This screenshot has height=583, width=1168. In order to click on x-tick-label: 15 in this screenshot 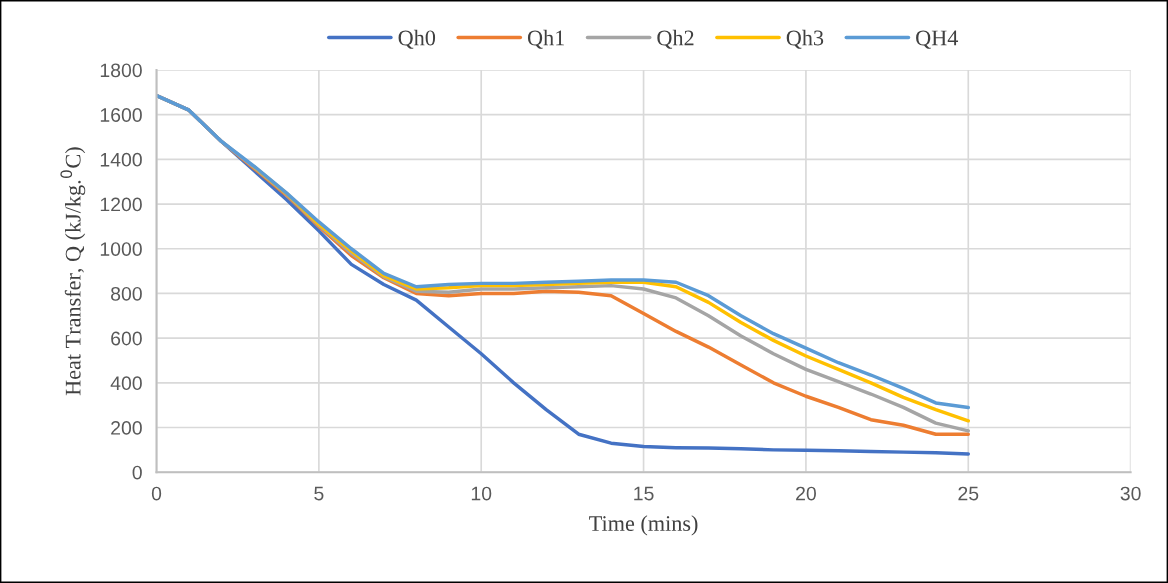, I will do `click(644, 493)`.